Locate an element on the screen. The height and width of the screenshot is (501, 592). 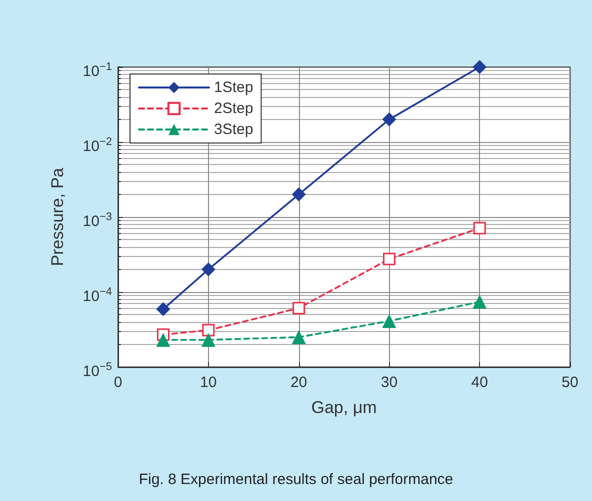
x-tick-label: 20 is located at coordinates (299, 382).